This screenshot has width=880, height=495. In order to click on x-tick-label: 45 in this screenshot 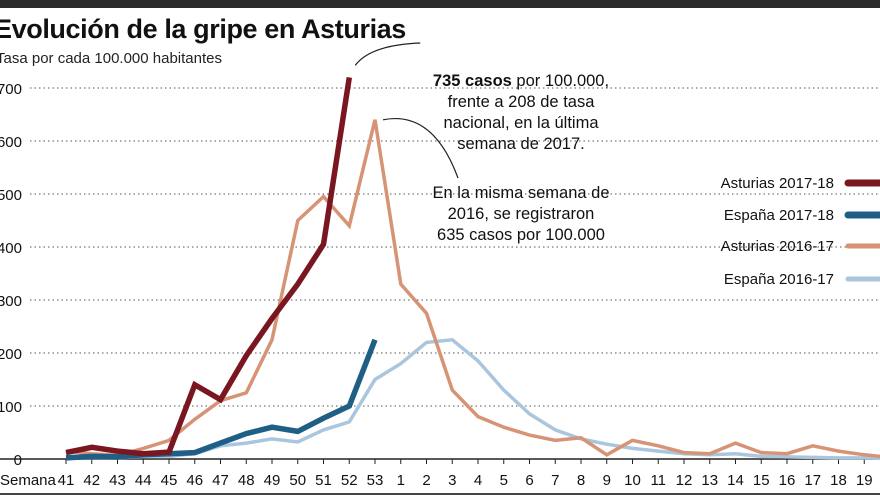, I will do `click(169, 480)`.